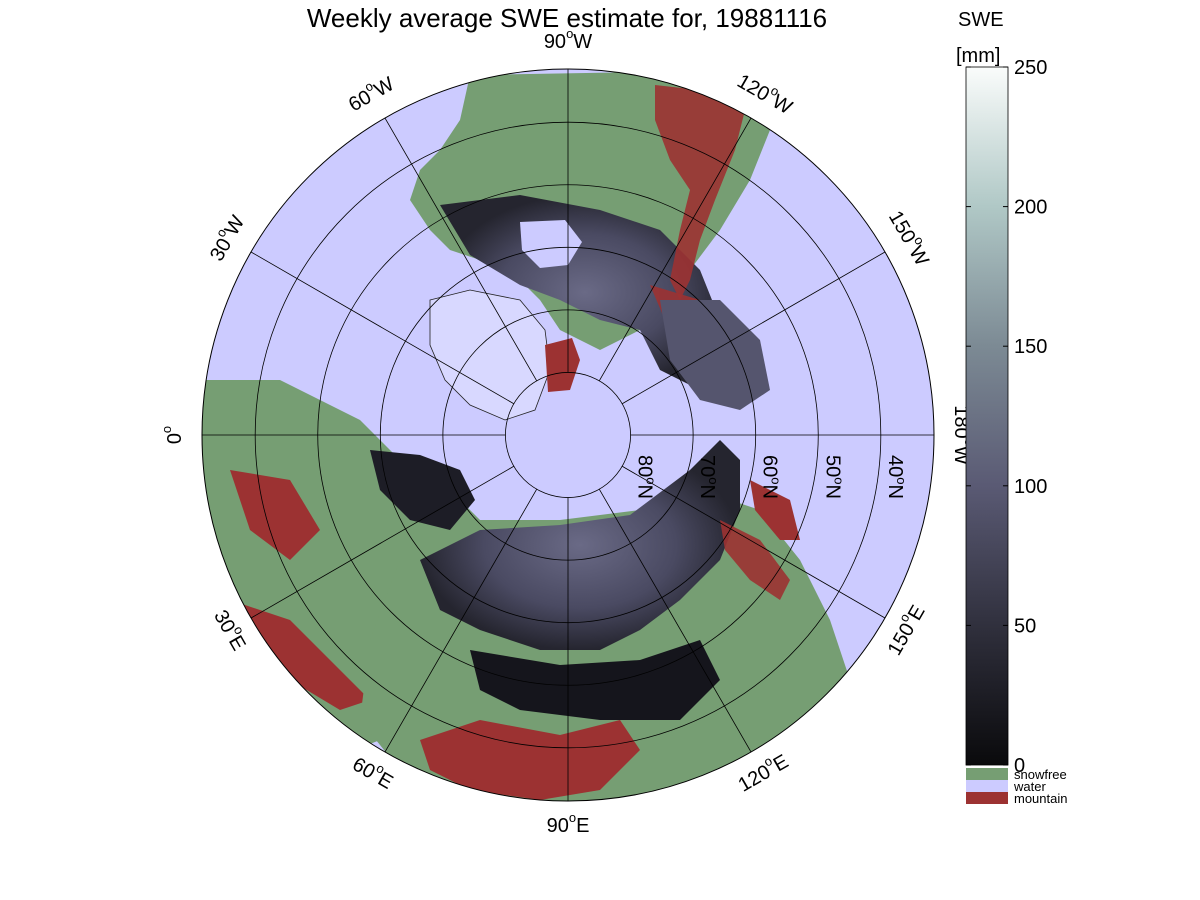 The height and width of the screenshot is (900, 1200). What do you see at coordinates (978, 56) in the screenshot?
I see `colorbar-title-line2: [mm]` at bounding box center [978, 56].